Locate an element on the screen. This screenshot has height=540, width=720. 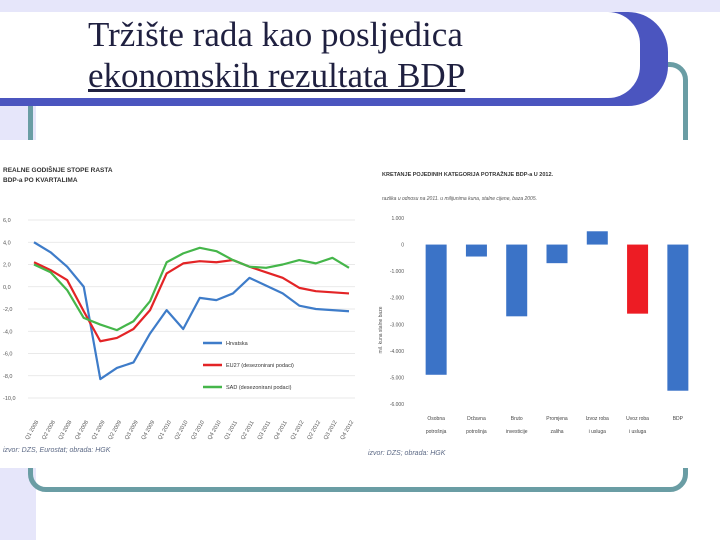
slide-title-line2: ekonomskih rezultata BDP is located at coordinates (277, 75).